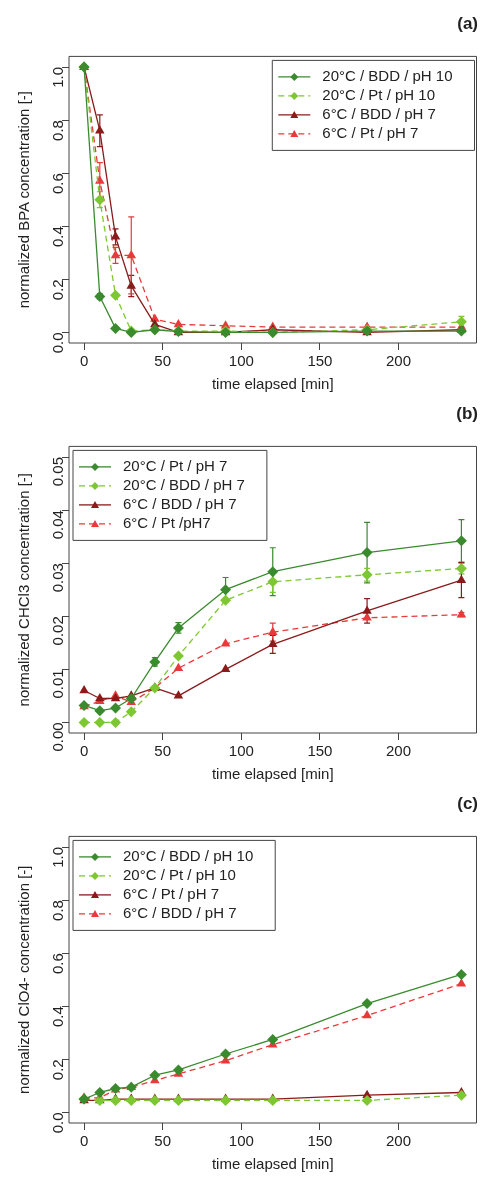 Image resolution: width=490 pixels, height=1191 pixels. What do you see at coordinates (167, 523) in the screenshot?
I see `legend-label: 6°C / Pt /pH7` at bounding box center [167, 523].